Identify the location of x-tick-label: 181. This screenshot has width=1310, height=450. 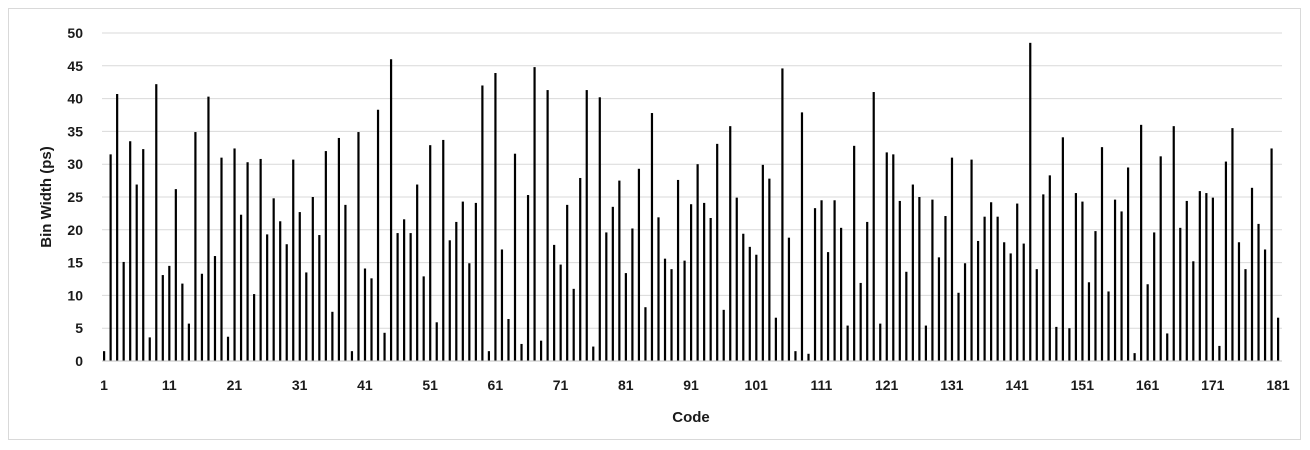
(1278, 385).